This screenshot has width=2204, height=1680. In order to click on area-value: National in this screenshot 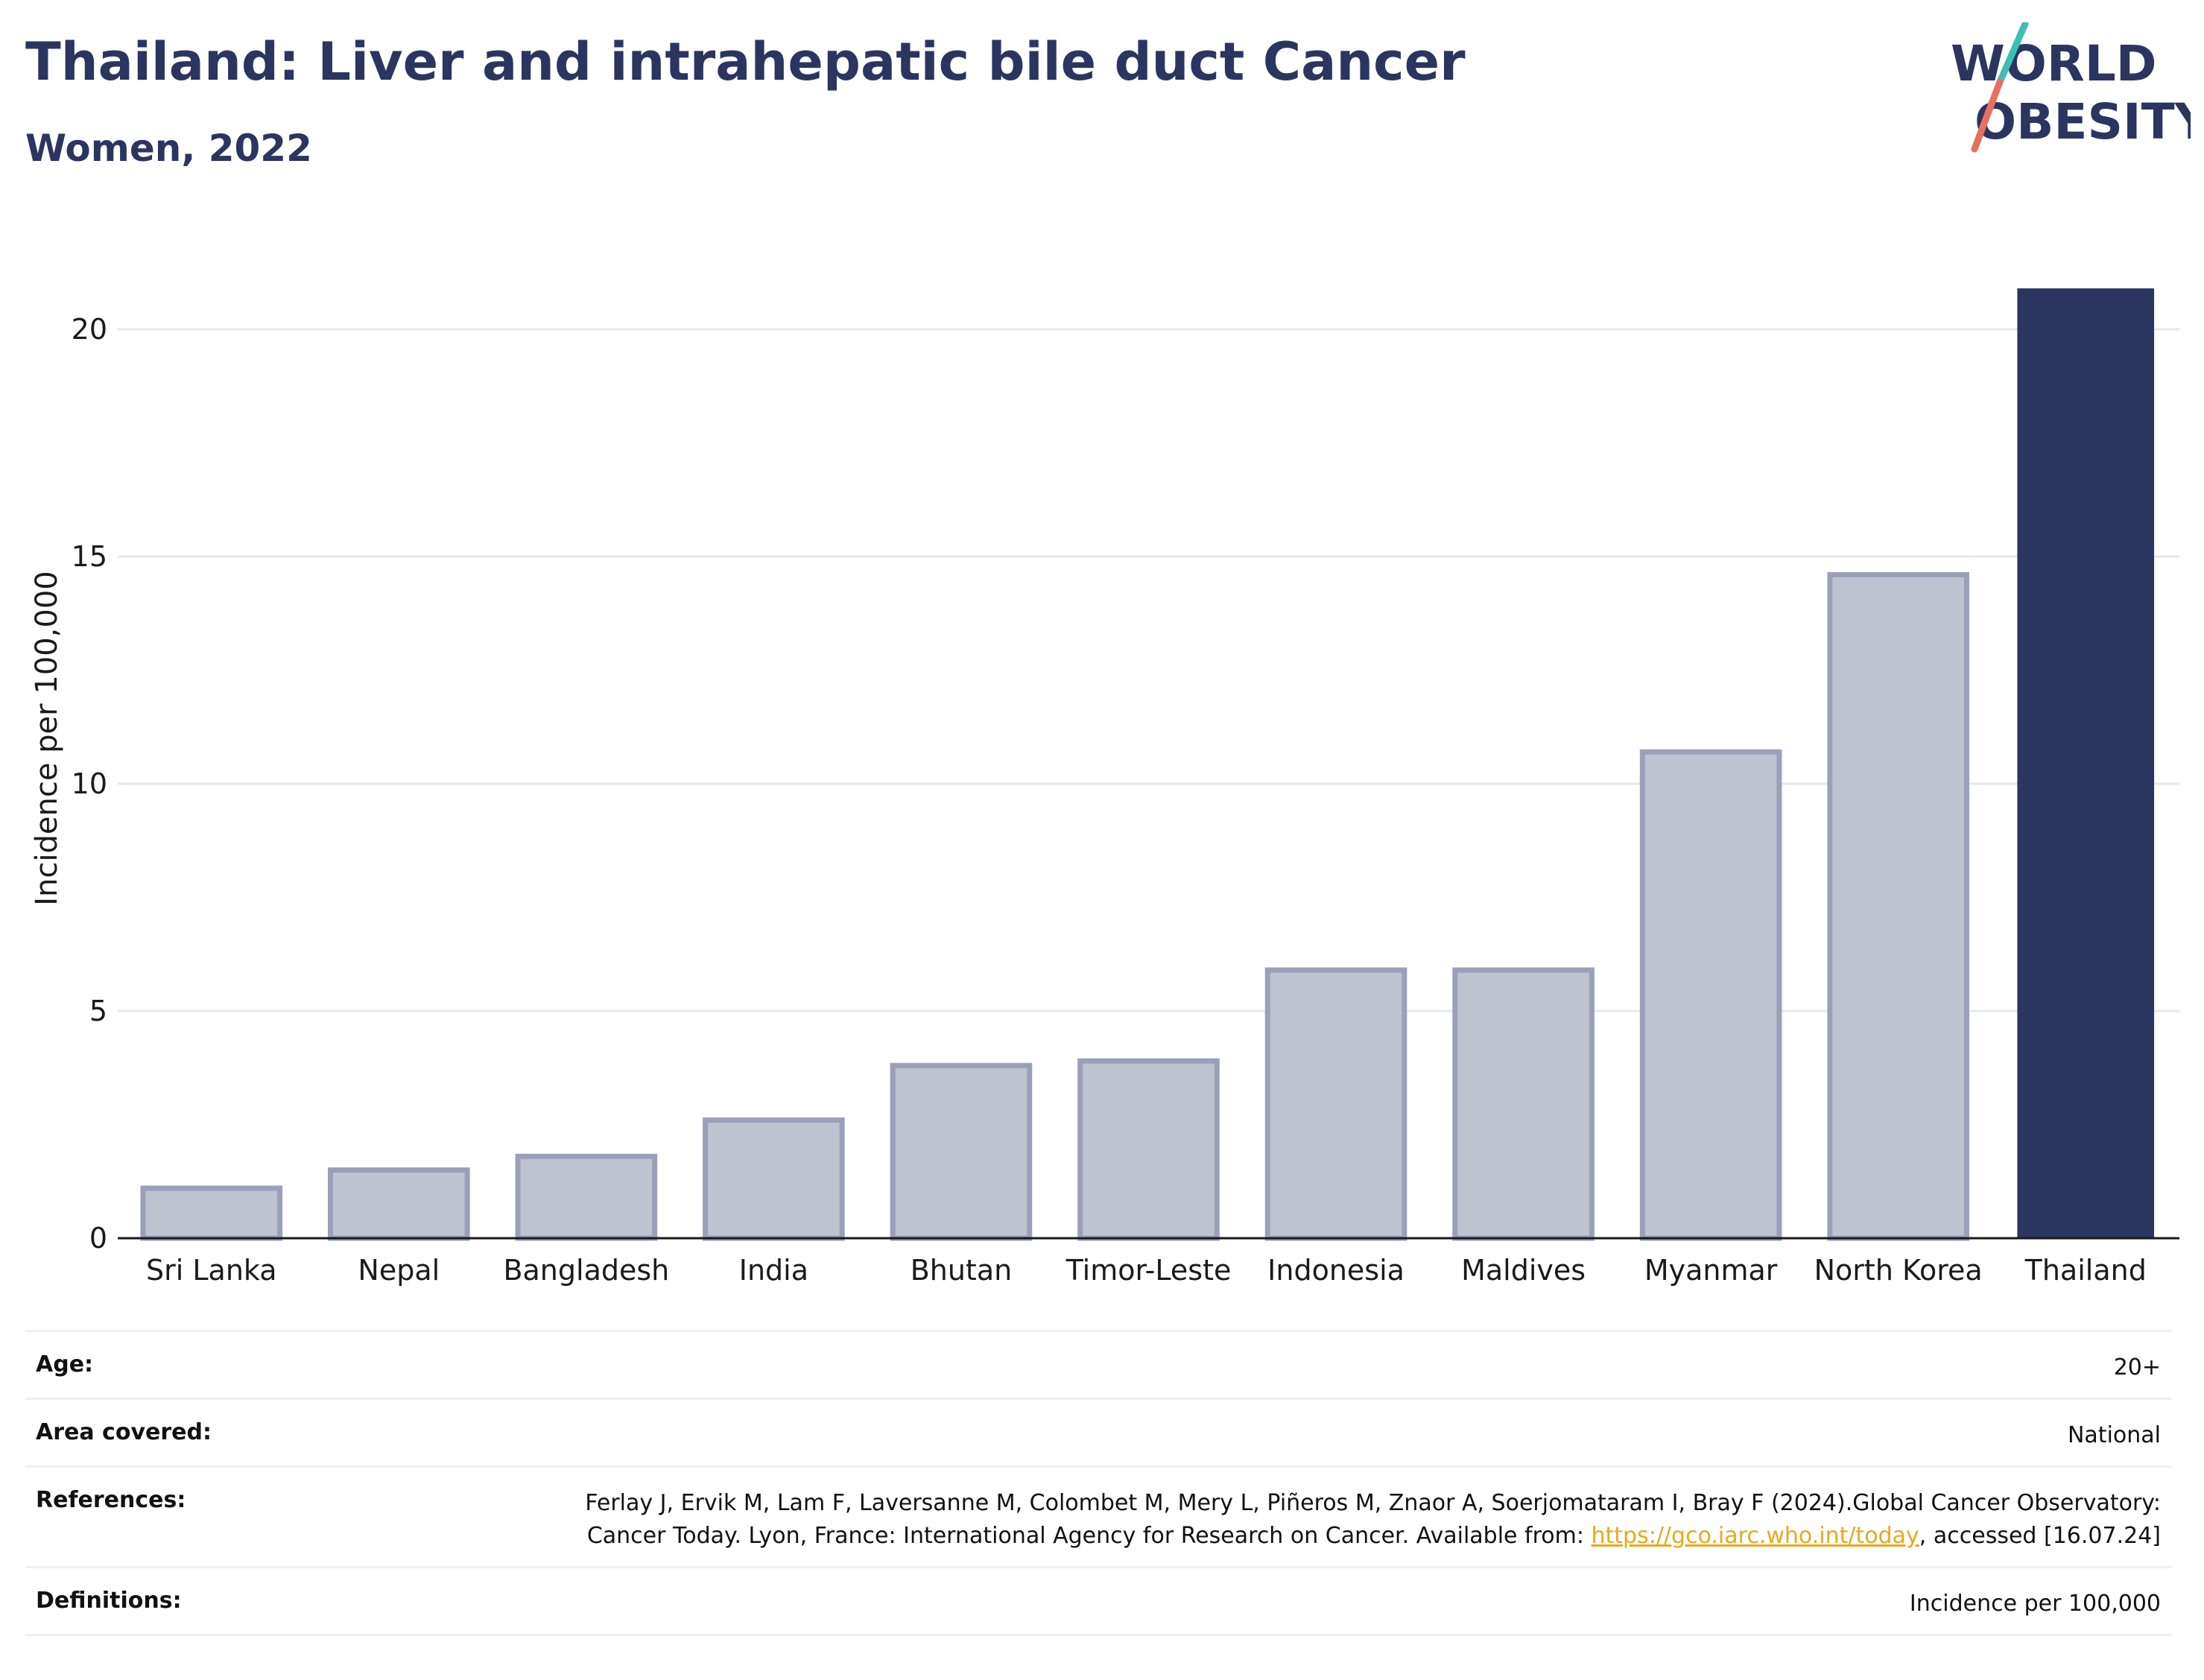, I will do `click(2114, 1435)`.